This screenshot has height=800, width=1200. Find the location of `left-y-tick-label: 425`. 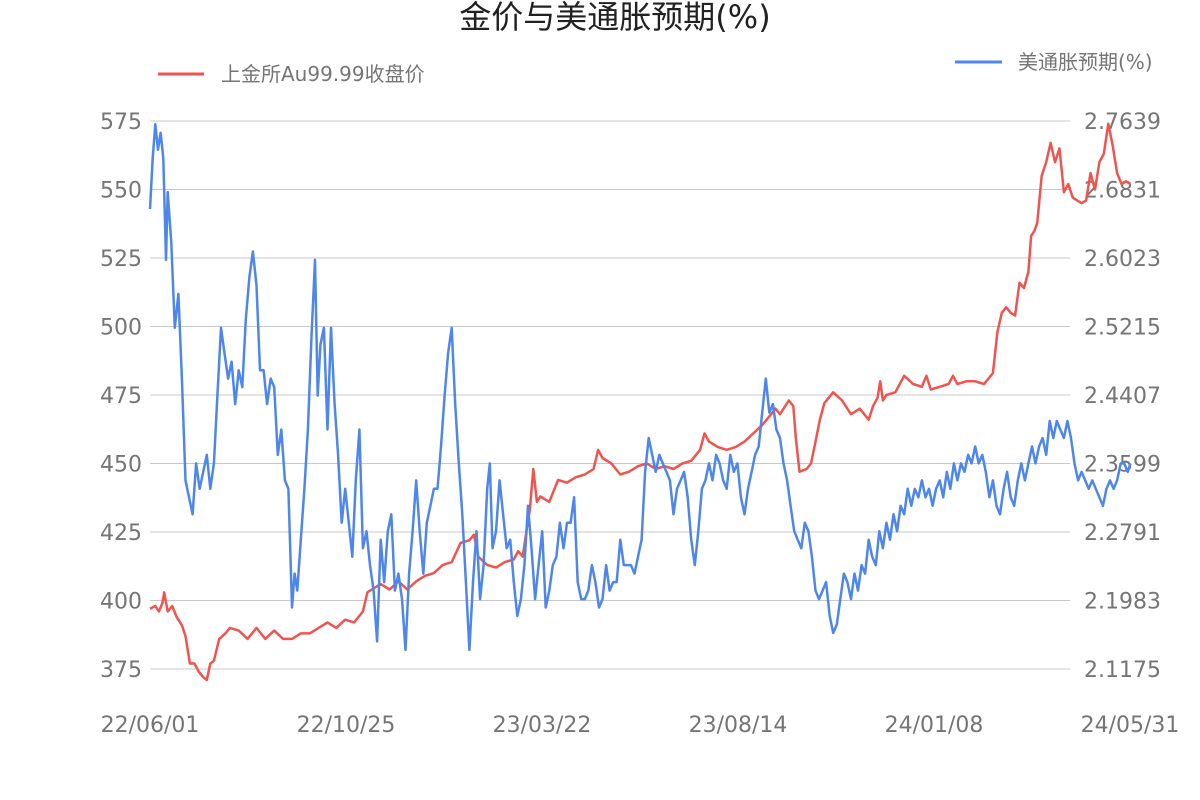

left-y-tick-label: 425 is located at coordinates (121, 533).